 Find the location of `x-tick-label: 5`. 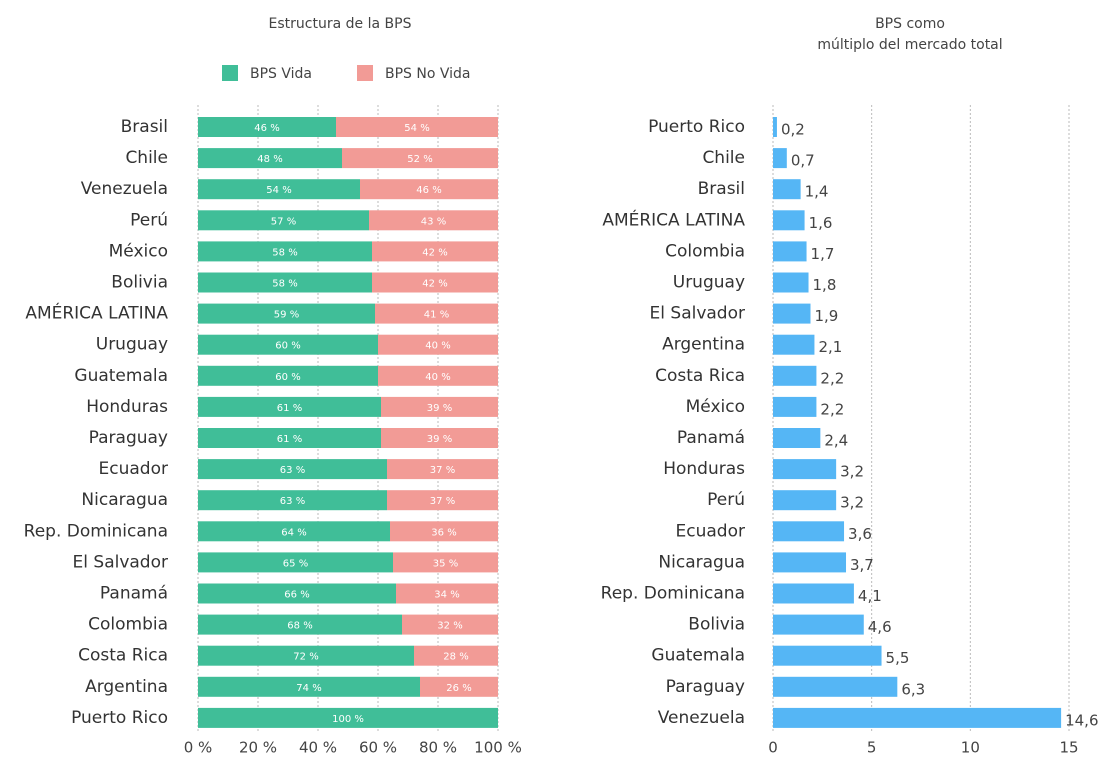

x-tick-label: 5 is located at coordinates (872, 748).